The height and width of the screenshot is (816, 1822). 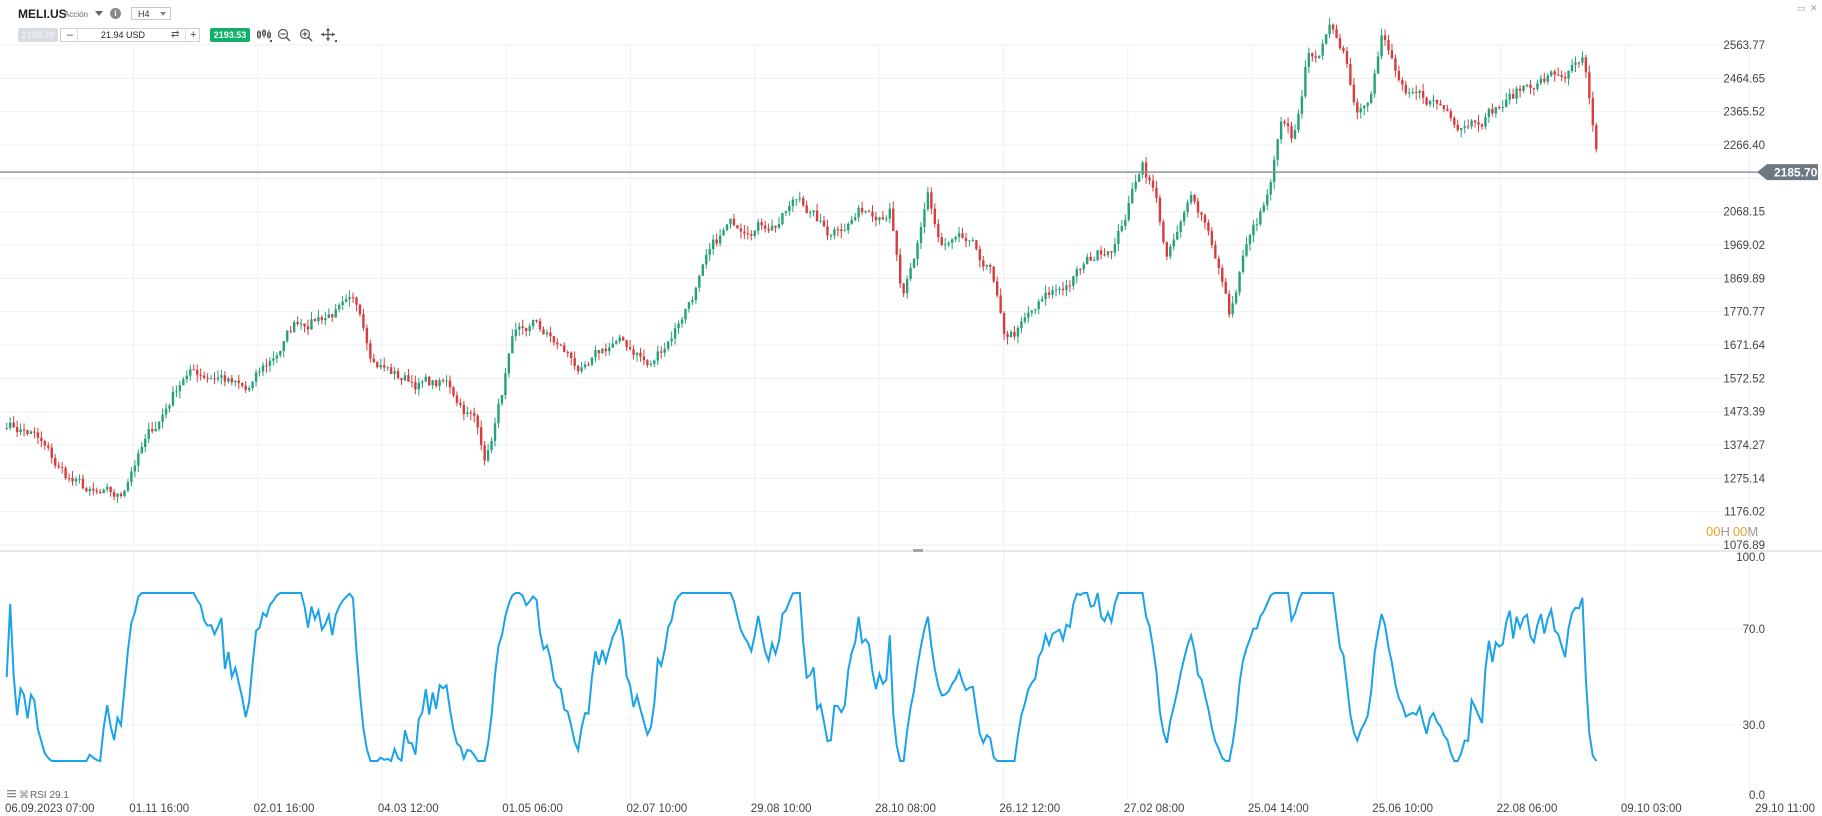 I want to click on time-axis-label: 22.08 06:00, so click(x=1527, y=809).